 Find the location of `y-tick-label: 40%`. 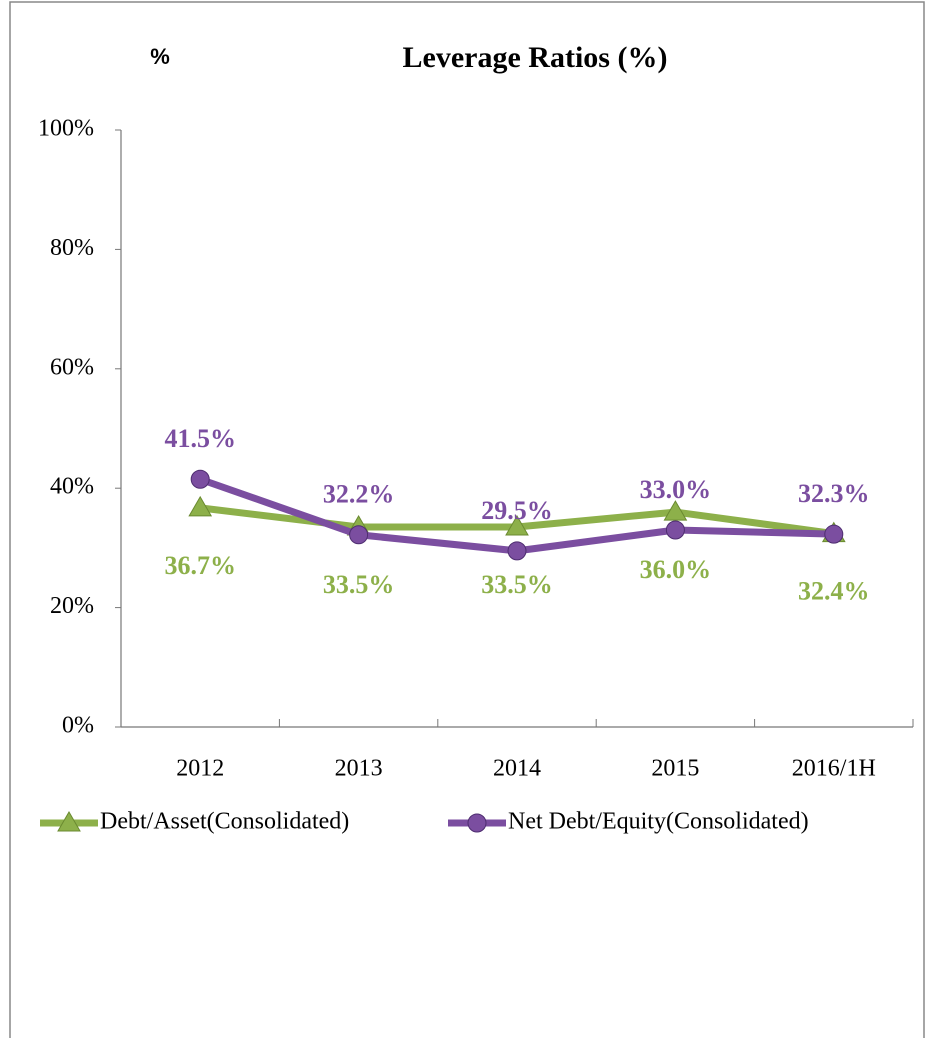

y-tick-label: 40% is located at coordinates (72, 487).